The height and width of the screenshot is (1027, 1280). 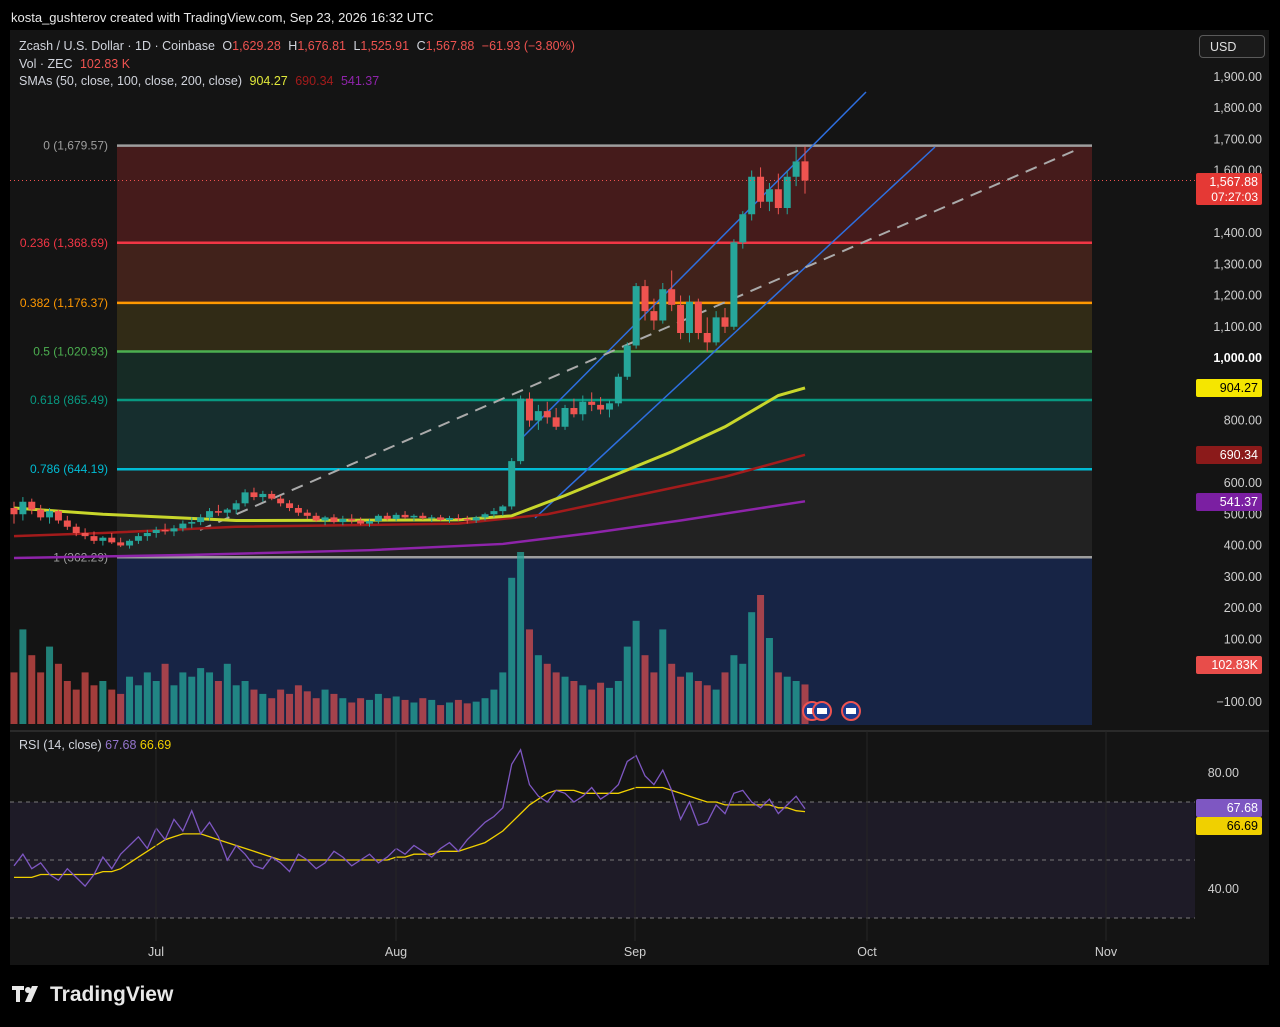 I want to click on brand-footer: TradingView, so click(x=92, y=995).